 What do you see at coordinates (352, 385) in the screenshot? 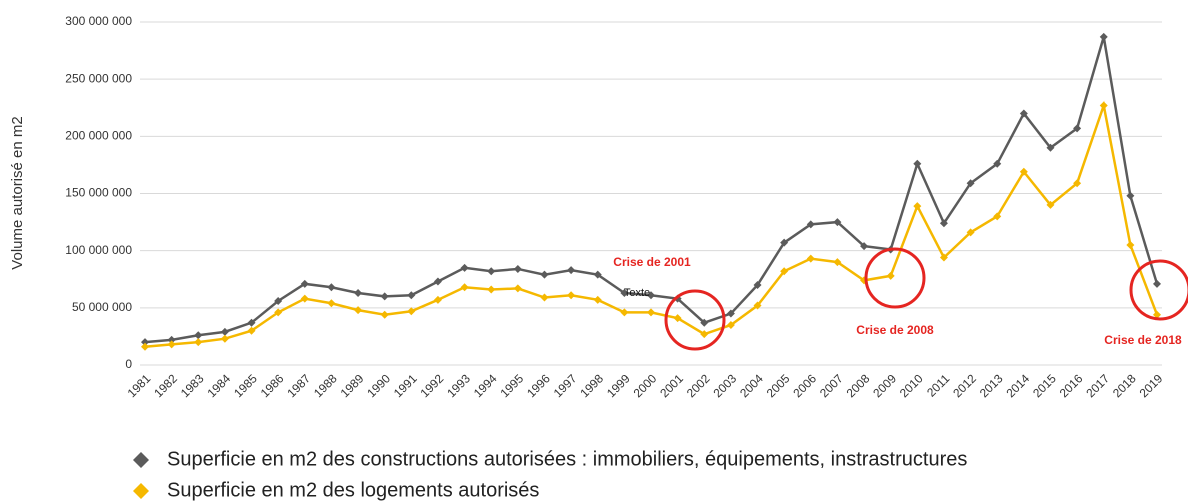
I see `x-tick-label: 1989` at bounding box center [352, 385].